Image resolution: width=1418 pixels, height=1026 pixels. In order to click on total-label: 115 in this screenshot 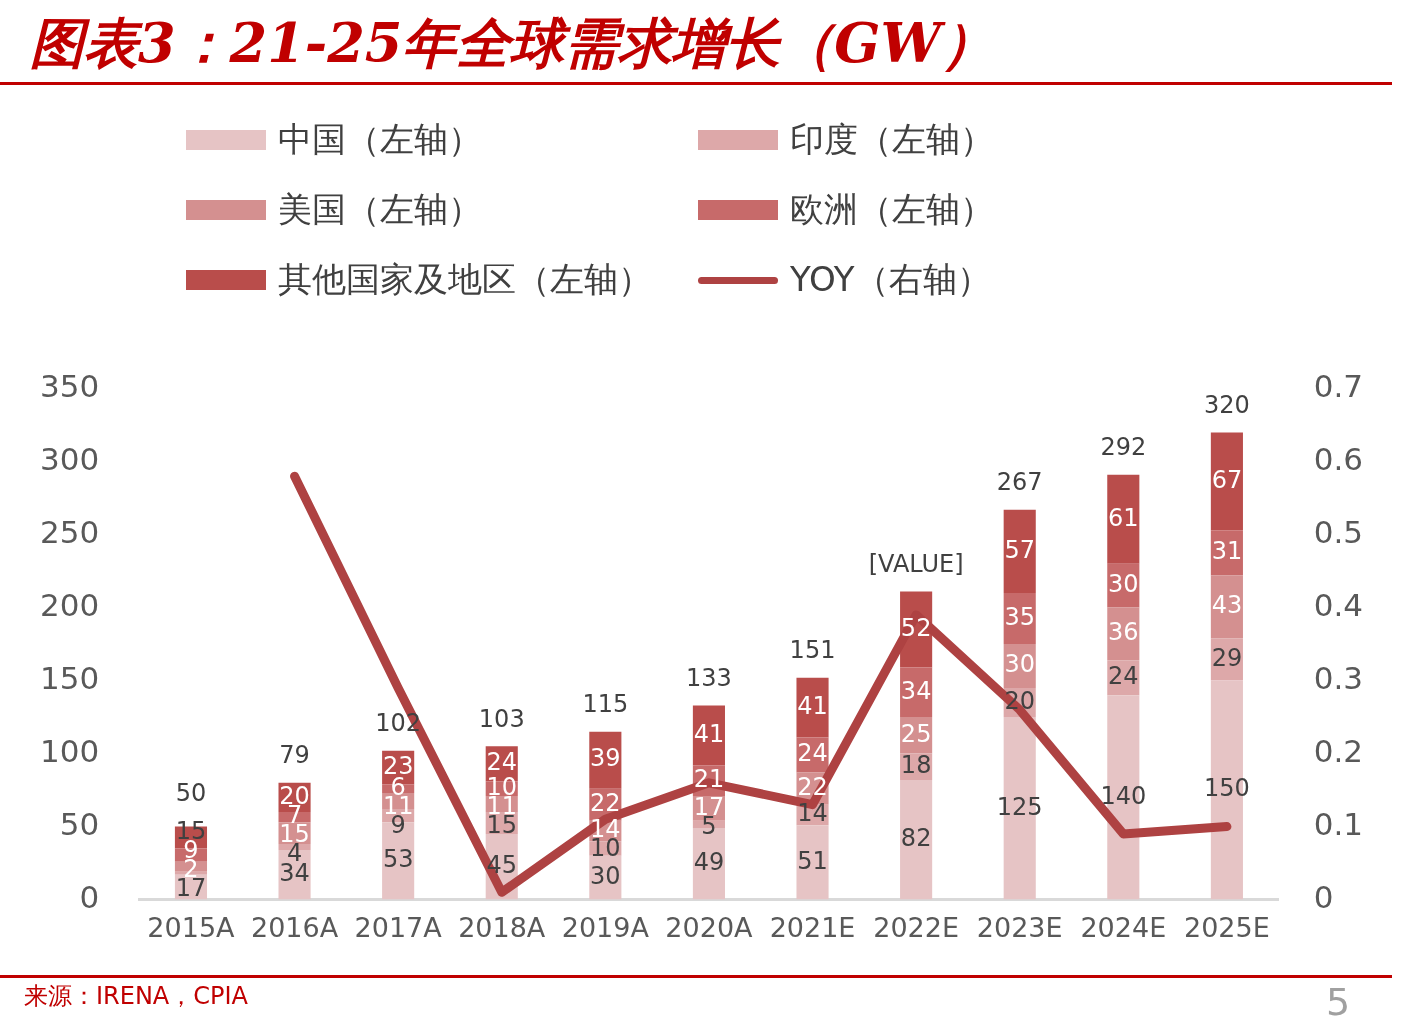, I will do `click(605, 703)`.